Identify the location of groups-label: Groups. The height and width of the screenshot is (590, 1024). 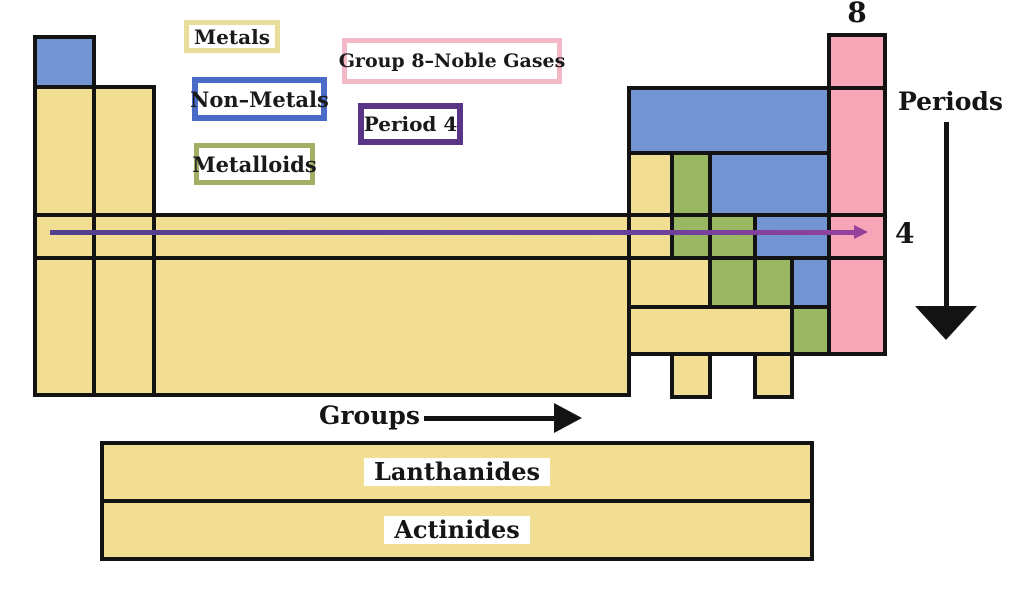
(369, 415).